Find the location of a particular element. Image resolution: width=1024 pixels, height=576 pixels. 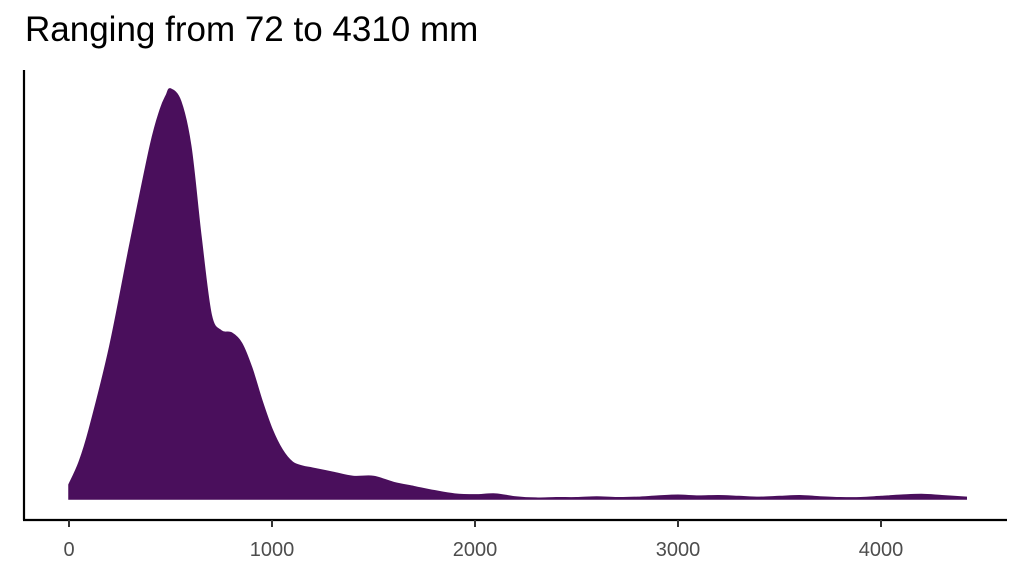

x-tick-label: 3000 is located at coordinates (678, 550).